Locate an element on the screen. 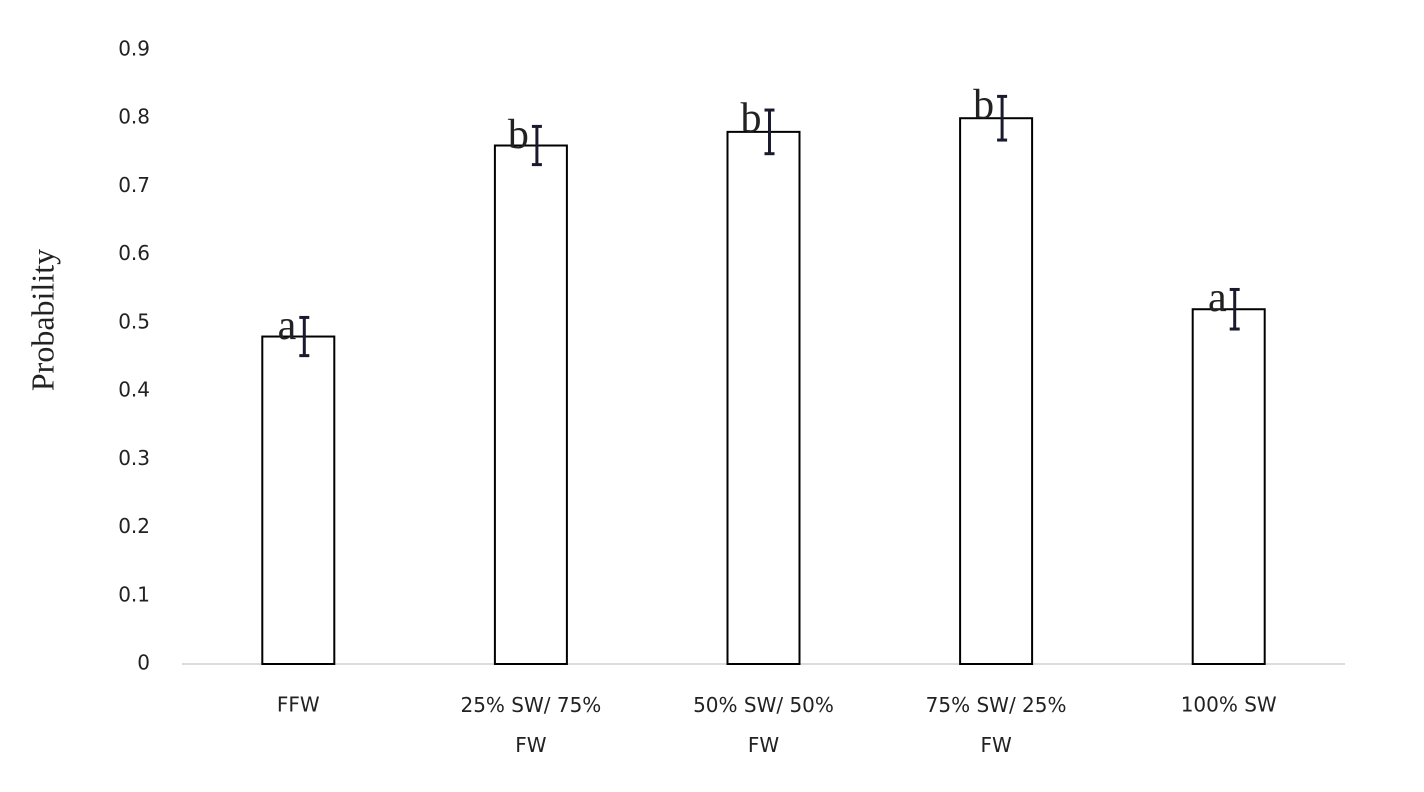  x-tick-label: 100% SW is located at coordinates (1229, 705).